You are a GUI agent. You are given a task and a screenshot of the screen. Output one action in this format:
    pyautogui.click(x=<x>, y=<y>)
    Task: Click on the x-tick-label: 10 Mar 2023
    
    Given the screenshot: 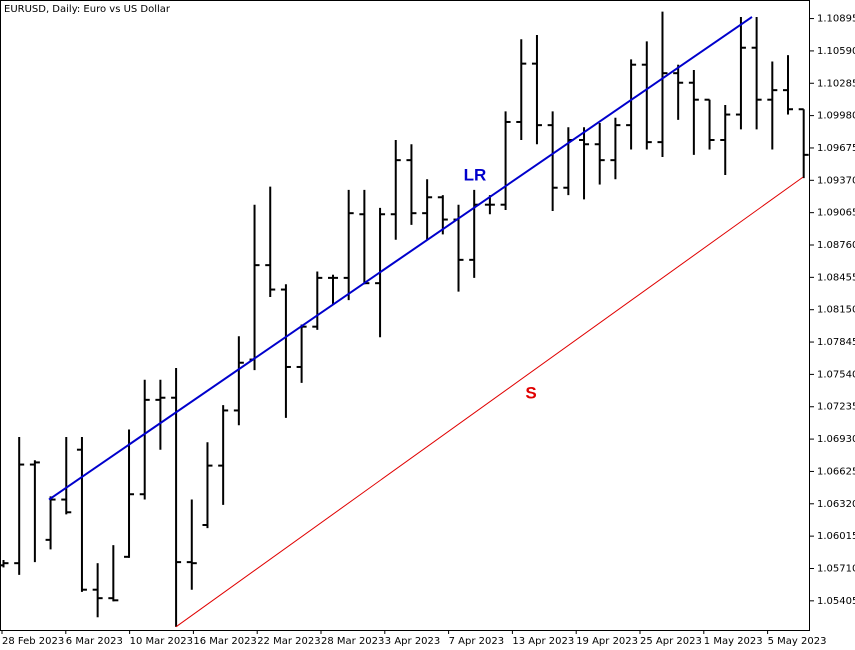 What is the action you would take?
    pyautogui.click(x=161, y=641)
    